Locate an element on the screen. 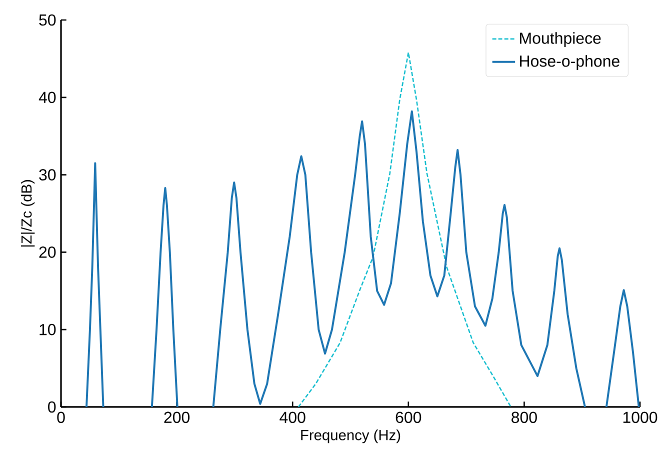 Image resolution: width=661 pixels, height=457 pixels. legend-label: Hose-o-phone is located at coordinates (570, 62).